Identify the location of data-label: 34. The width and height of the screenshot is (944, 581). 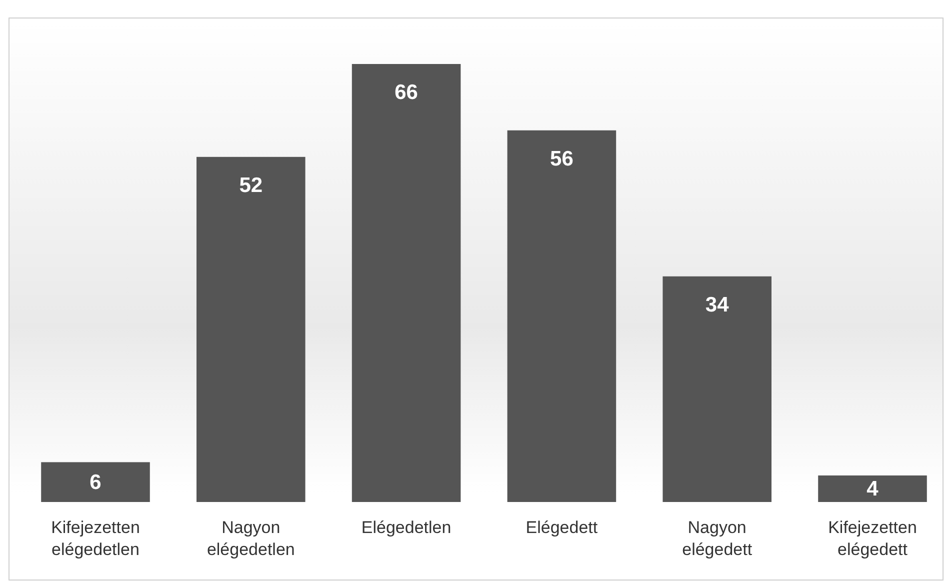
(717, 304).